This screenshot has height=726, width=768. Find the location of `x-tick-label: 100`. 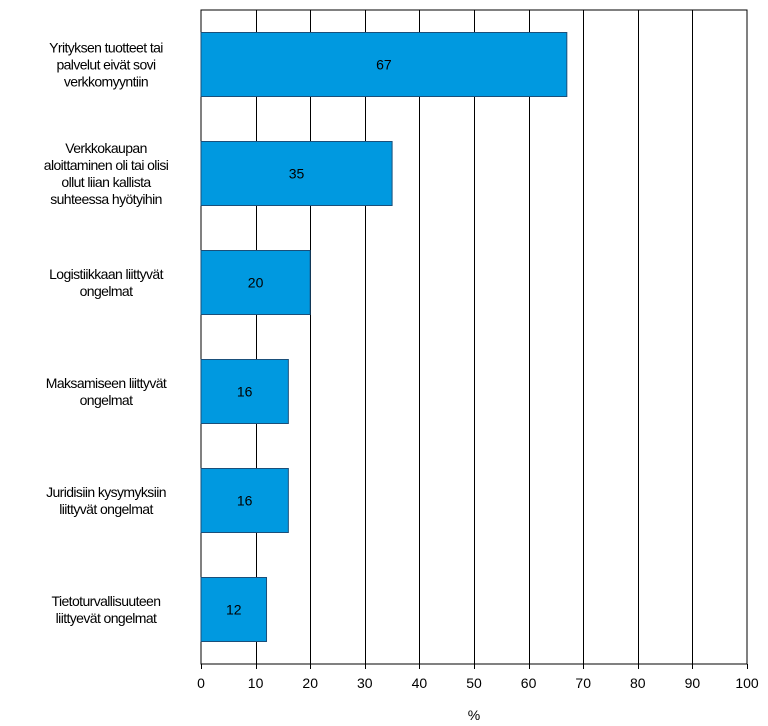

x-tick-label: 100 is located at coordinates (747, 683).